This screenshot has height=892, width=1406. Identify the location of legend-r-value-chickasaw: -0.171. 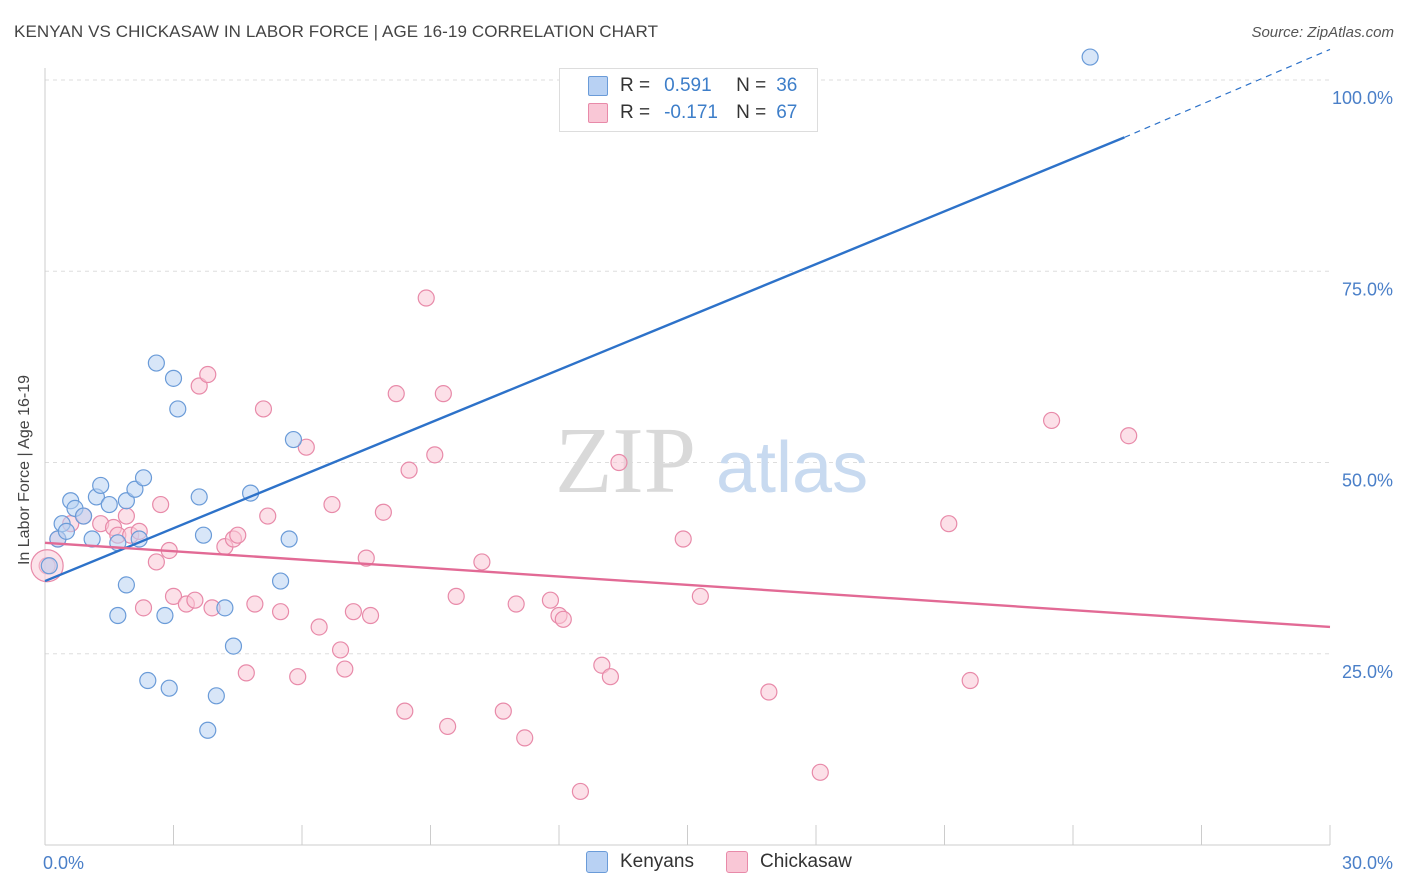
(691, 112).